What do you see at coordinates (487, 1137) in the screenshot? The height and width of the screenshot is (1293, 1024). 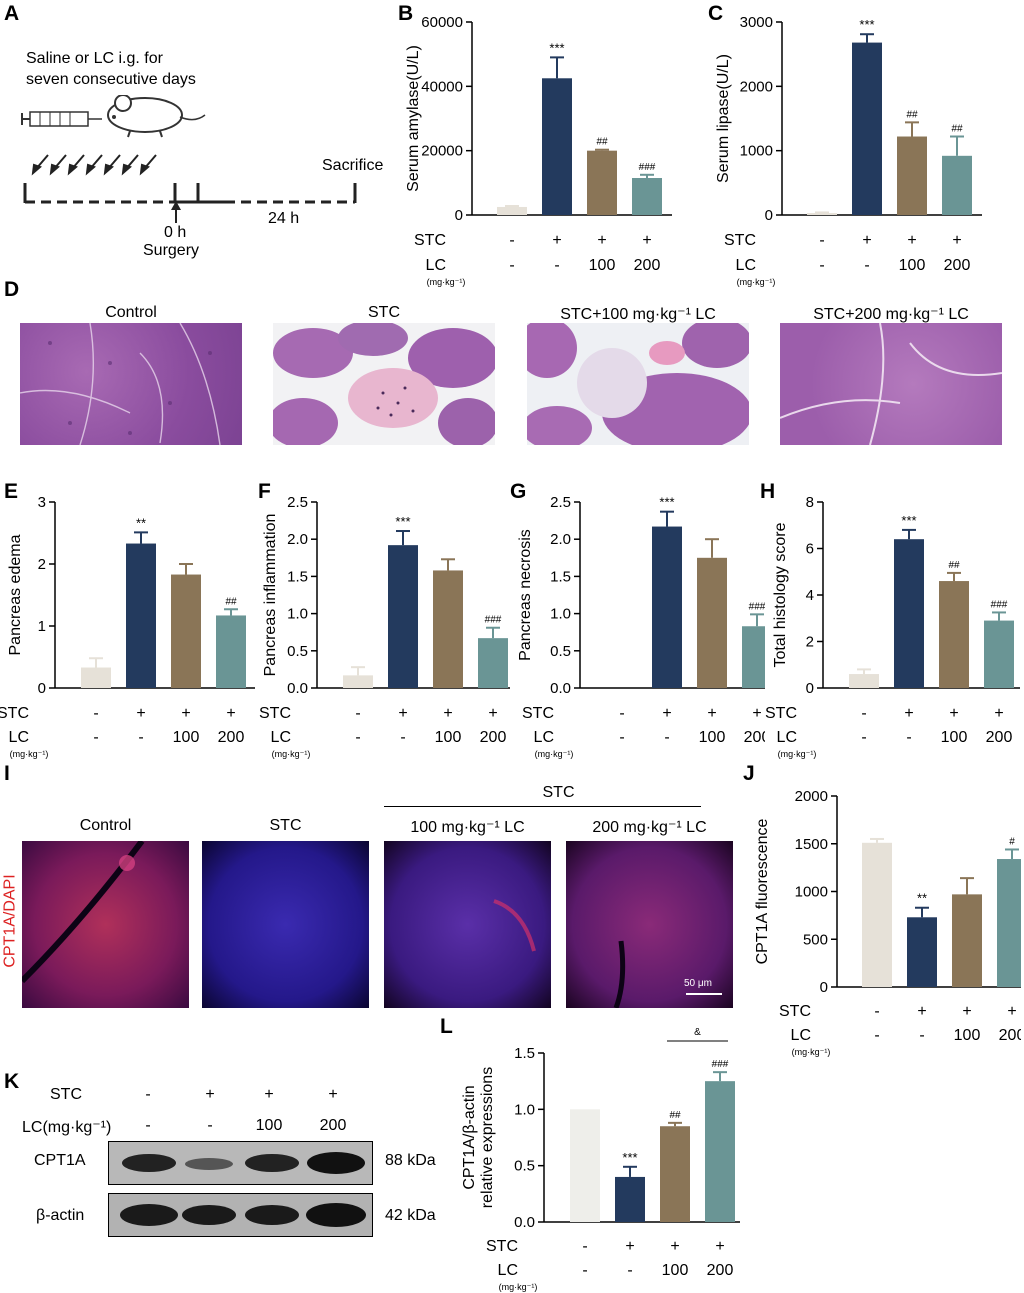 I see `y-axis-label: relative expressions` at bounding box center [487, 1137].